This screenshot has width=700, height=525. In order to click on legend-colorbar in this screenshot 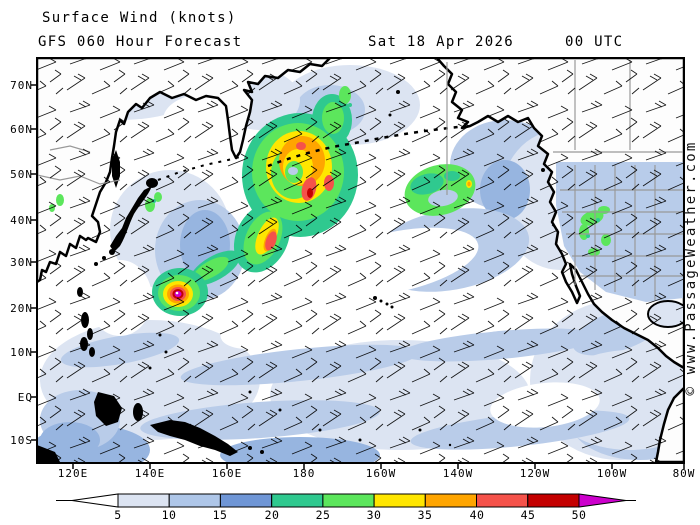, I will do `click(346, 500)`.